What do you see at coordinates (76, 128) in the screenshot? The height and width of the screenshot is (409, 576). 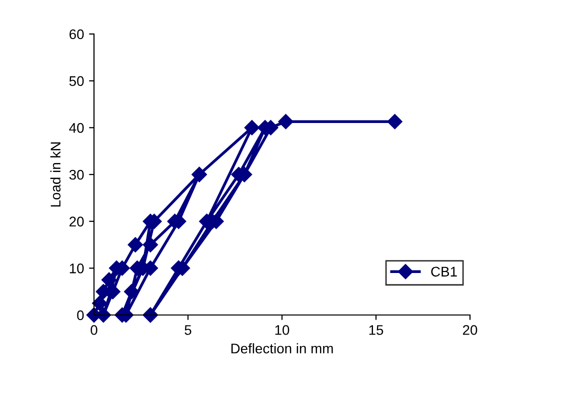 I see `y-tick-label: 40` at bounding box center [76, 128].